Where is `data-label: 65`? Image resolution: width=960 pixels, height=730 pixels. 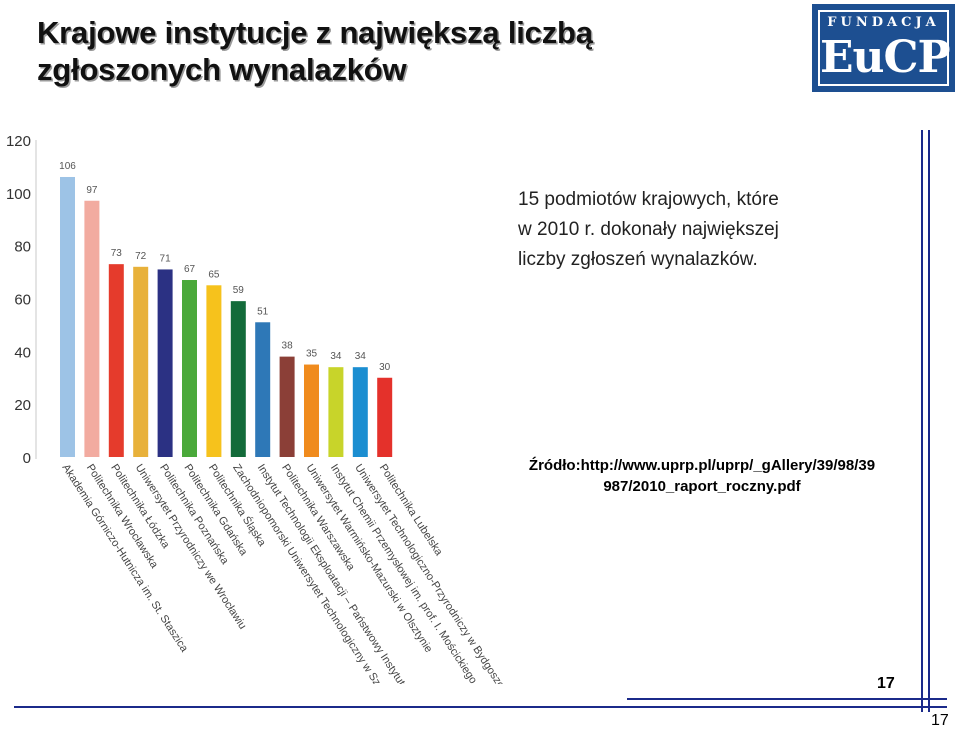
data-label: 65 is located at coordinates (214, 274).